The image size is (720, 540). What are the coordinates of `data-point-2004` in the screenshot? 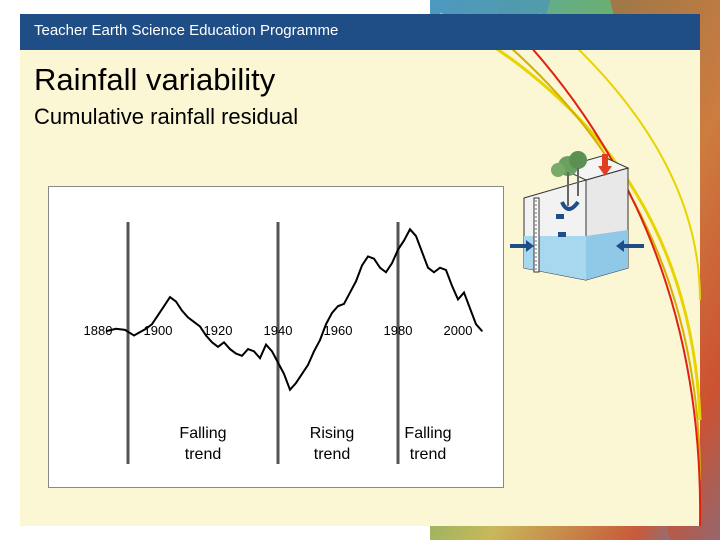 It's located at (470, 308).